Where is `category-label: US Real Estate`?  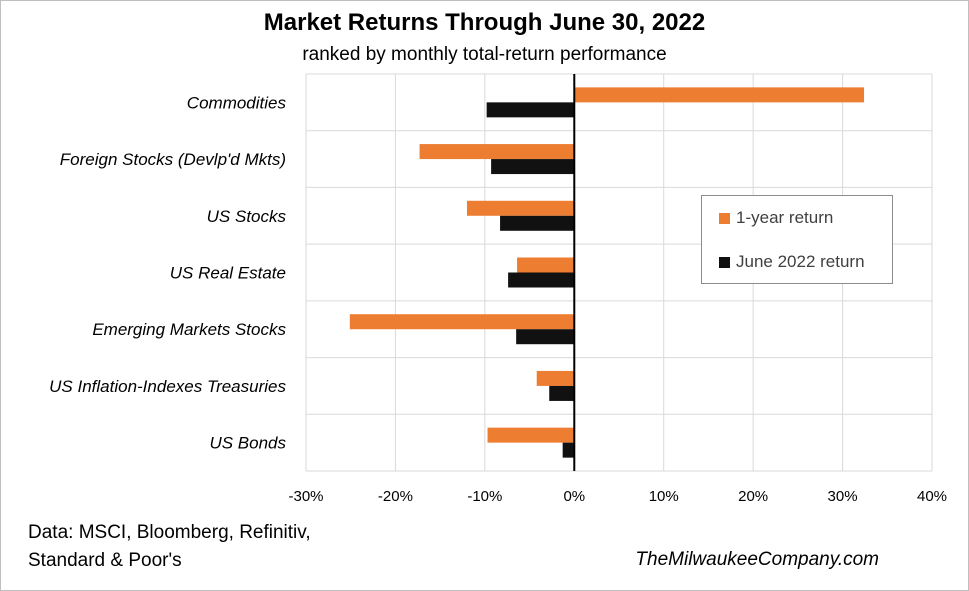
category-label: US Real Estate is located at coordinates (228, 273).